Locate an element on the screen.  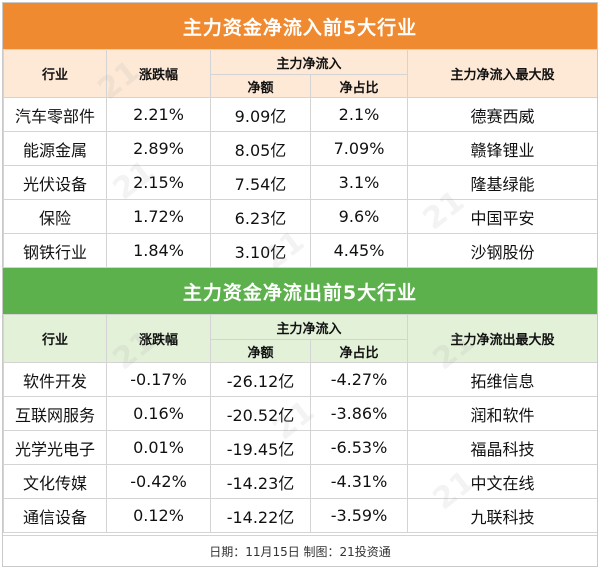
table-row: 钢铁行业 1.84% 3.10亿 4.45% 沙钢股份 is located at coordinates (300, 250).